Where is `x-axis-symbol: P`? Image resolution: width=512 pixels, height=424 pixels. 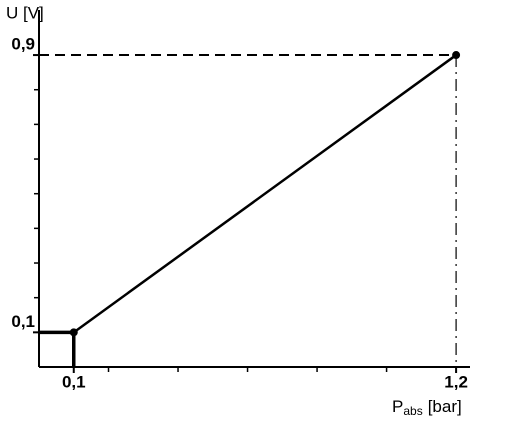 x-axis-symbol: P is located at coordinates (397, 406).